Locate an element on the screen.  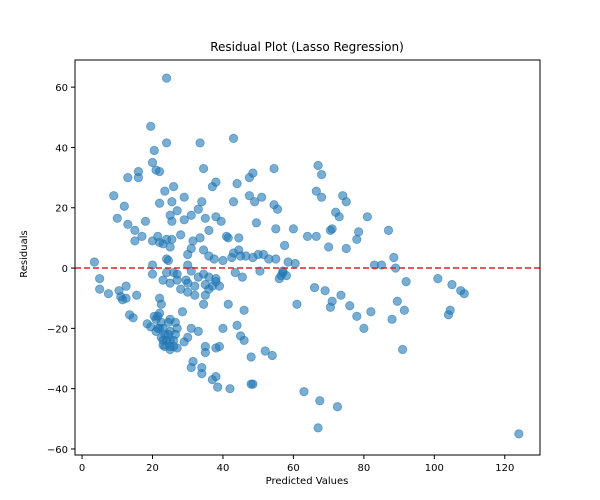
x-tick-label: 80 is located at coordinates (363, 468).